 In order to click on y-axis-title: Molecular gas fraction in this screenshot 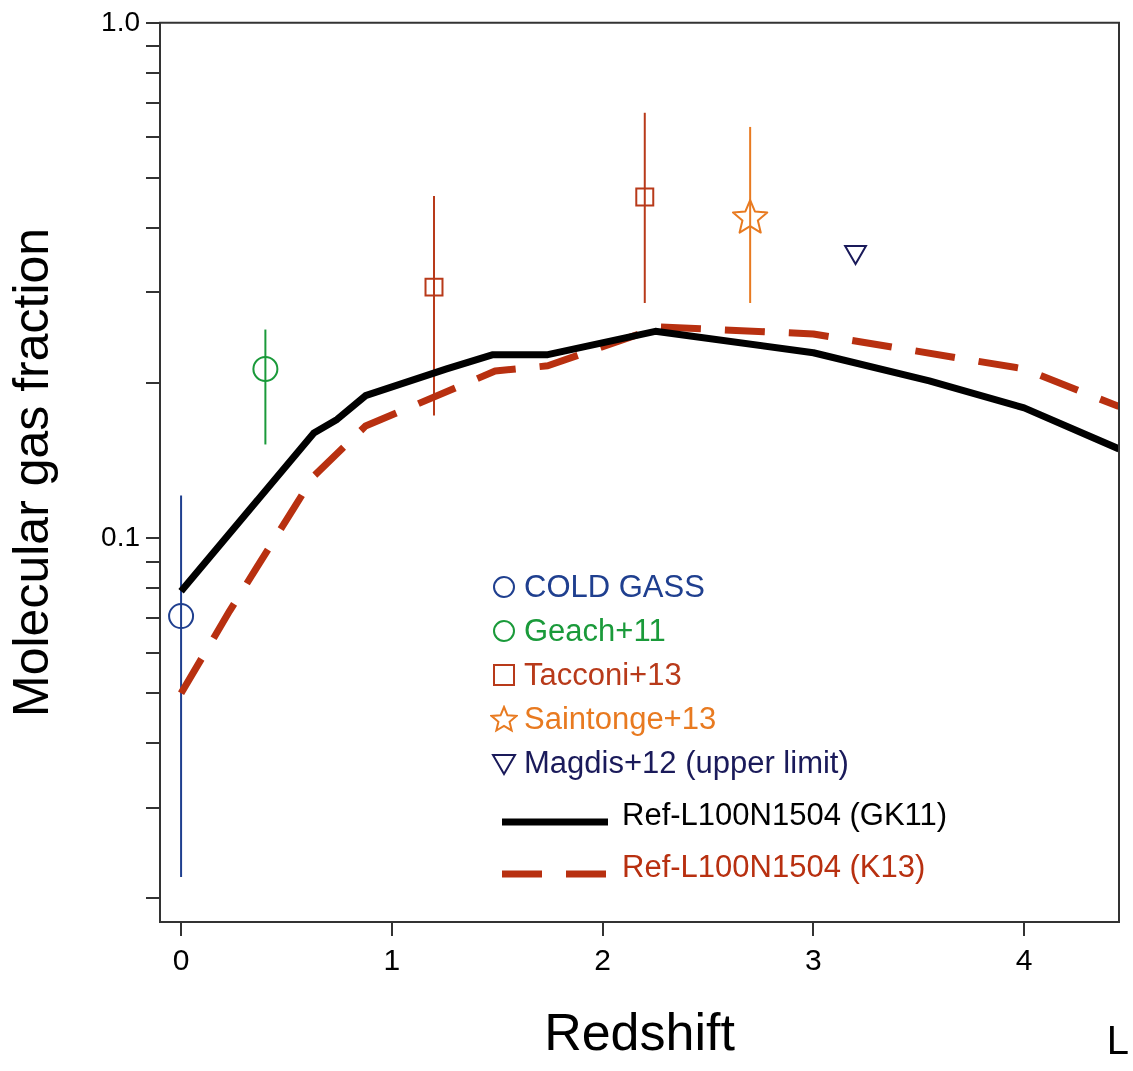, I will do `click(30, 472)`.